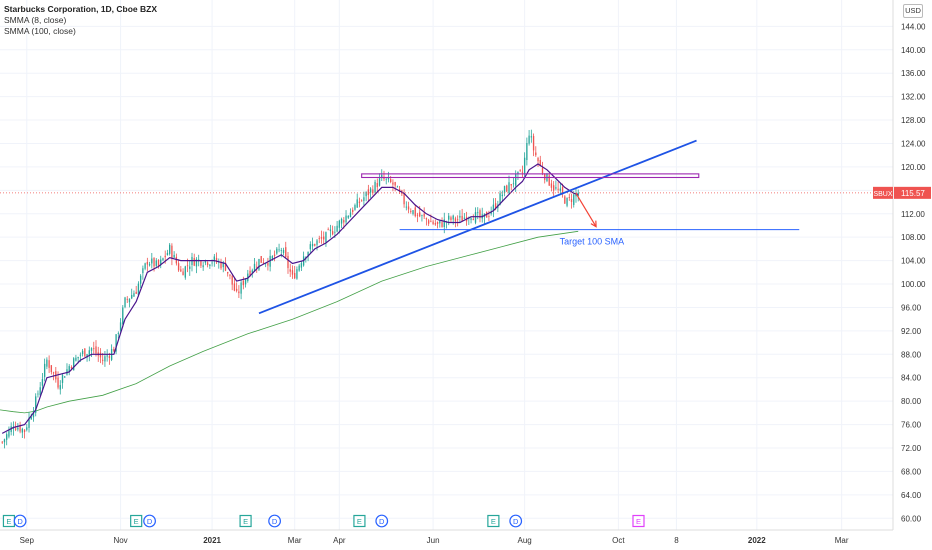  What do you see at coordinates (913, 50) in the screenshot?
I see `y-tick-label: 140.00` at bounding box center [913, 50].